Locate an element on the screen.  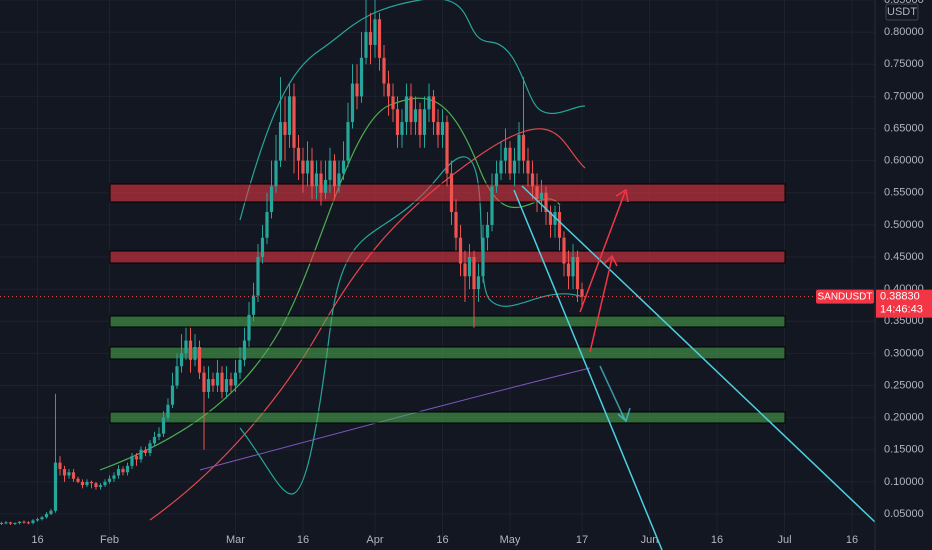
y-tick-label: 0.35000 is located at coordinates (904, 321).